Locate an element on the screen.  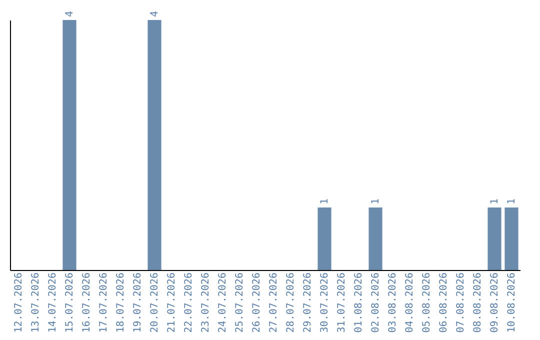
x-tick-label: 06.08.2026 is located at coordinates (444, 302).